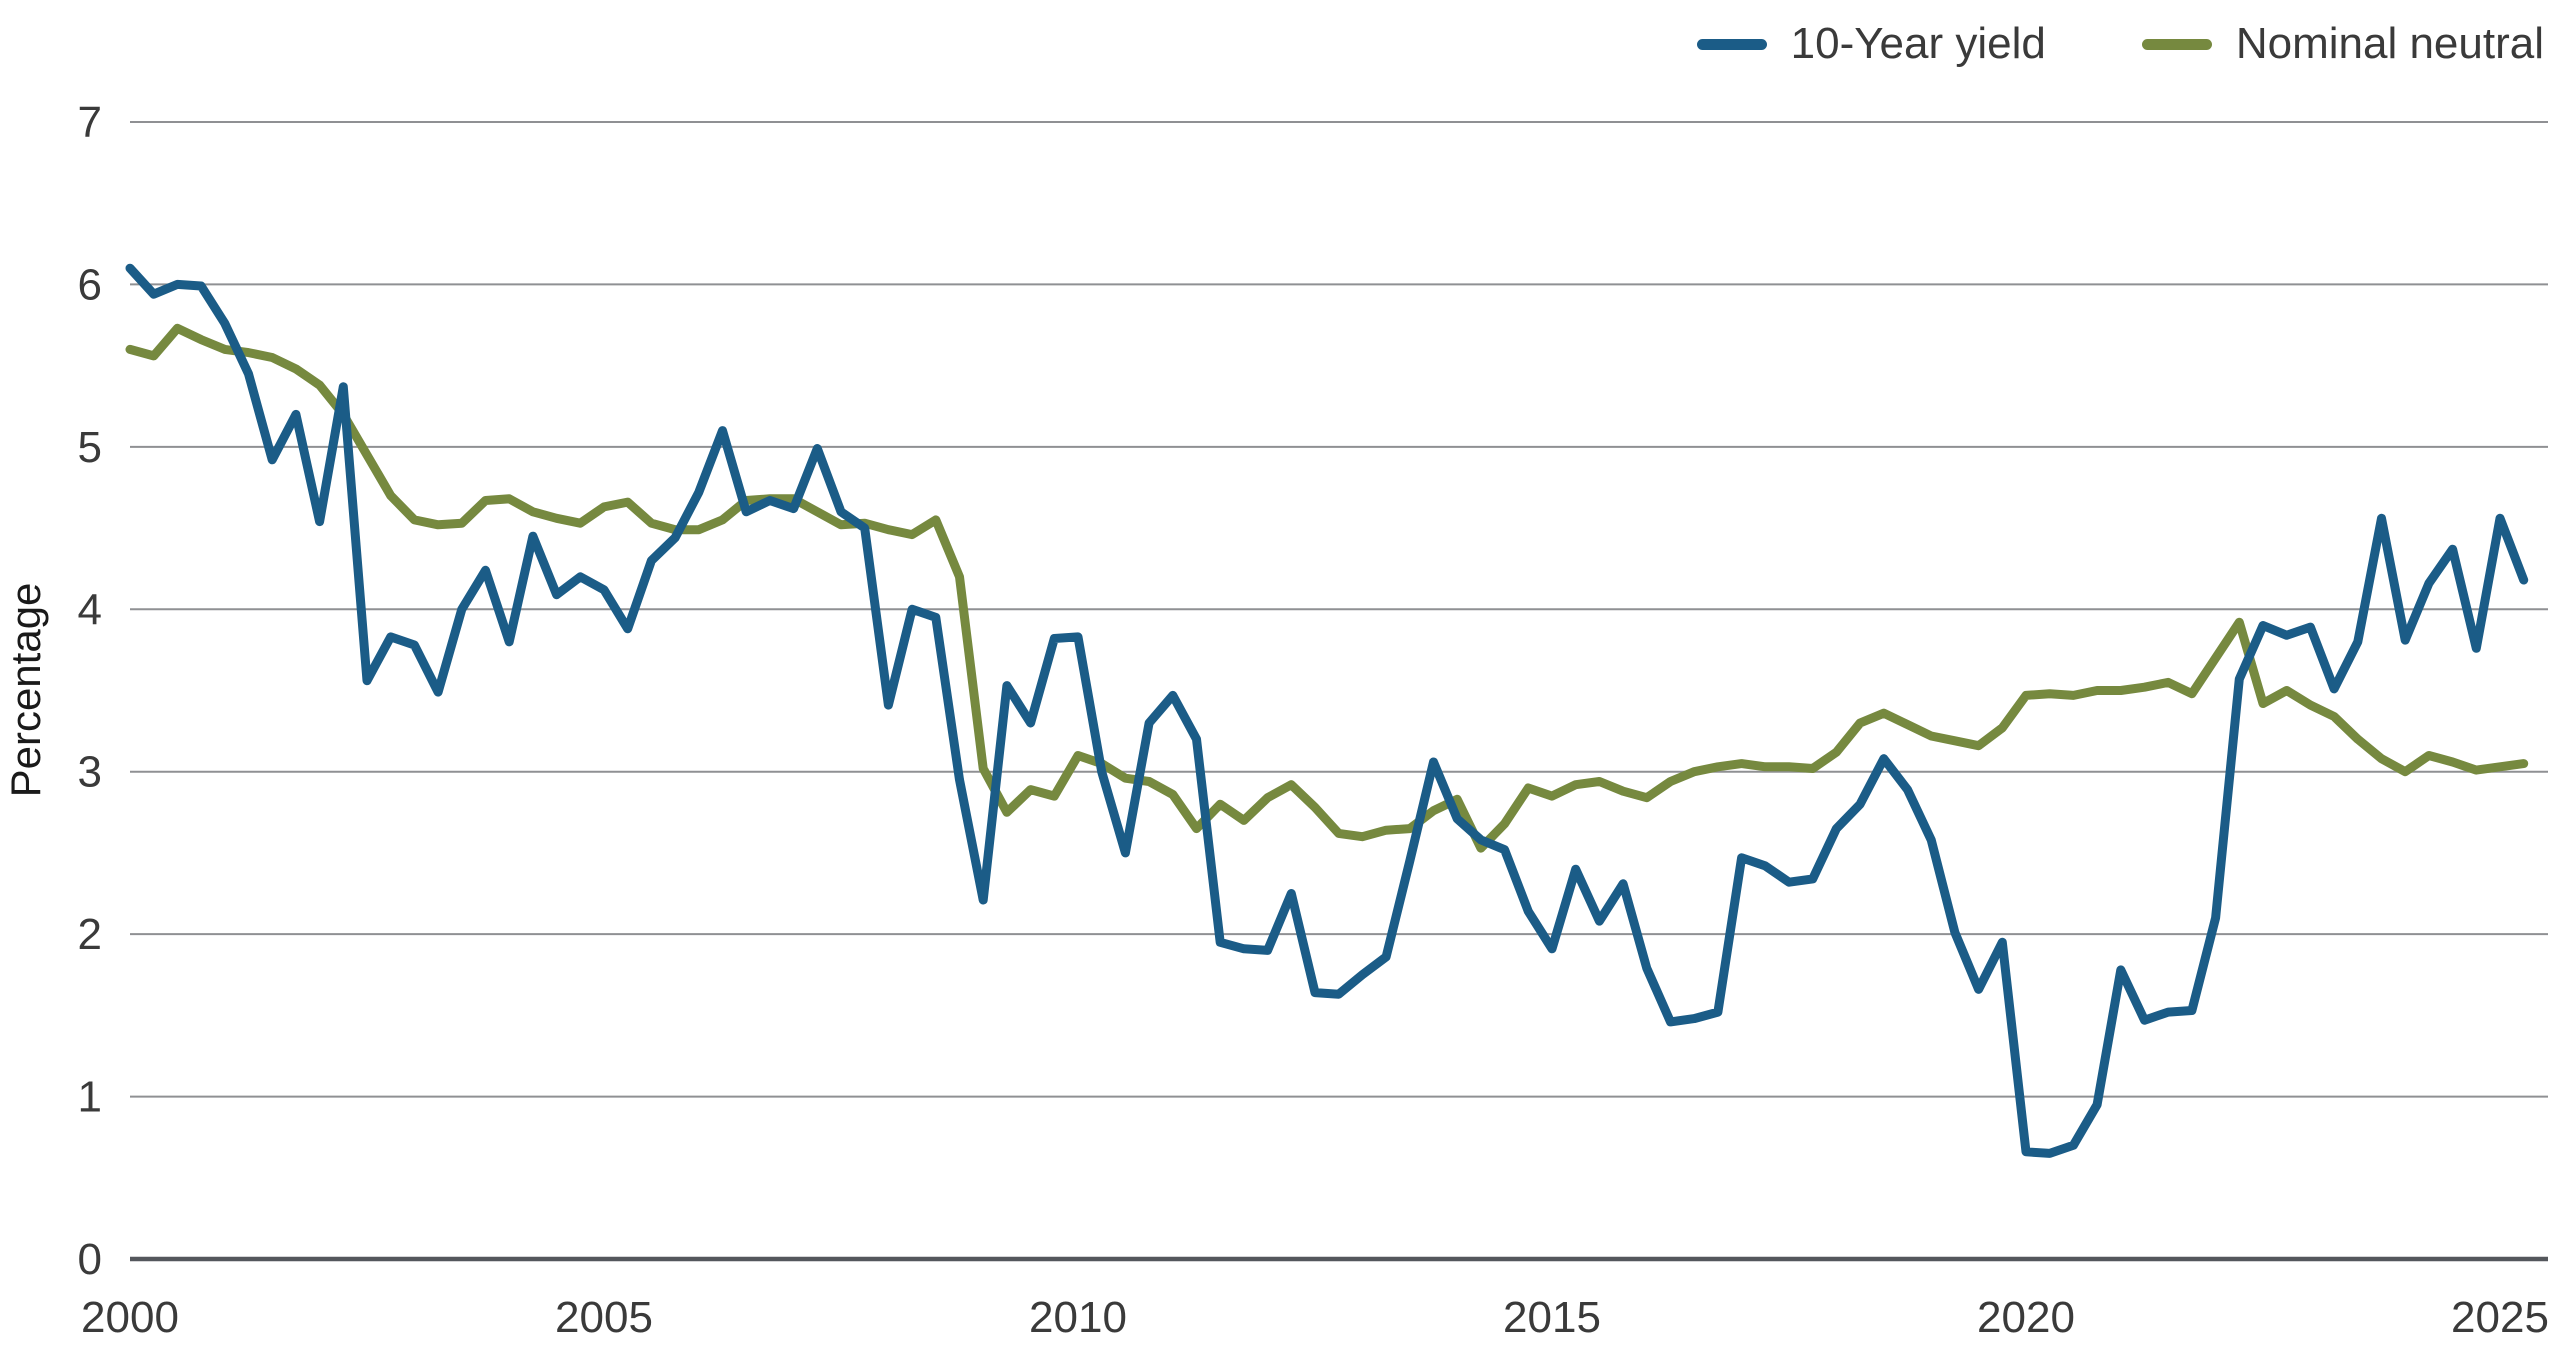  I want to click on y-tick-label-6: 6, so click(90, 284).